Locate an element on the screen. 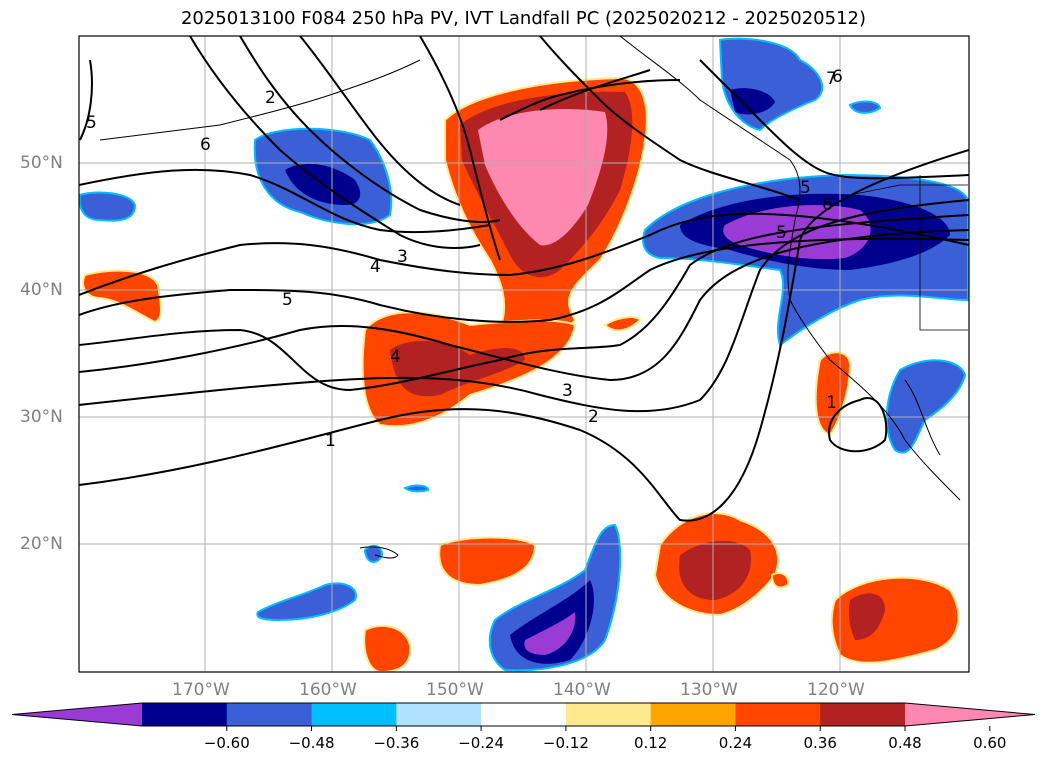 This screenshot has width=1047, height=765. contour-label-6: 6 is located at coordinates (205, 145).